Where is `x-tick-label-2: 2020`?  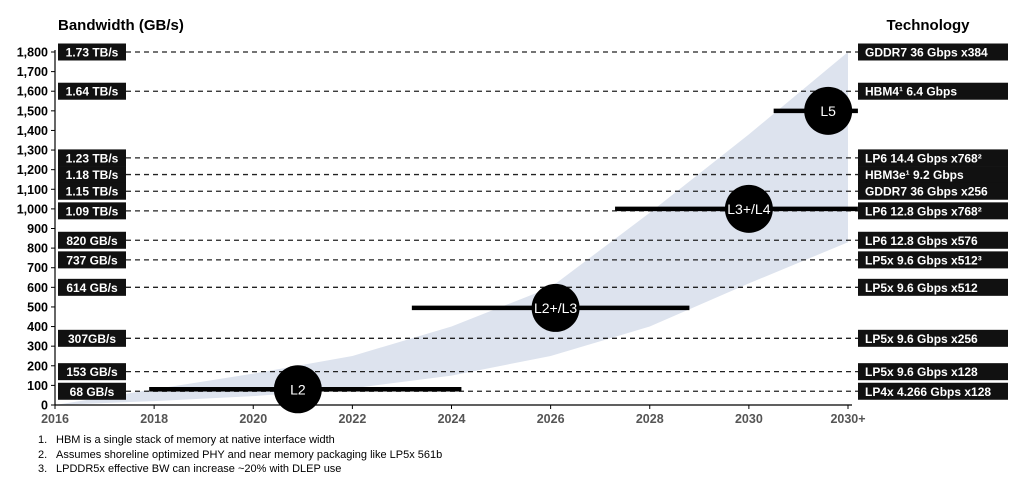
x-tick-label-2: 2020 is located at coordinates (253, 419).